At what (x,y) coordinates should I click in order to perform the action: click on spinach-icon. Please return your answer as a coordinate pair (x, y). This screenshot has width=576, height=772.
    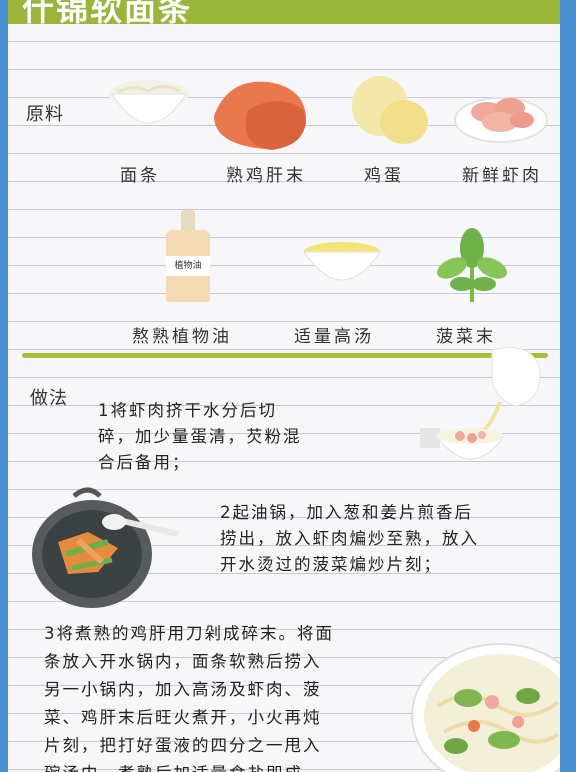
    Looking at the image, I should click on (472, 265).